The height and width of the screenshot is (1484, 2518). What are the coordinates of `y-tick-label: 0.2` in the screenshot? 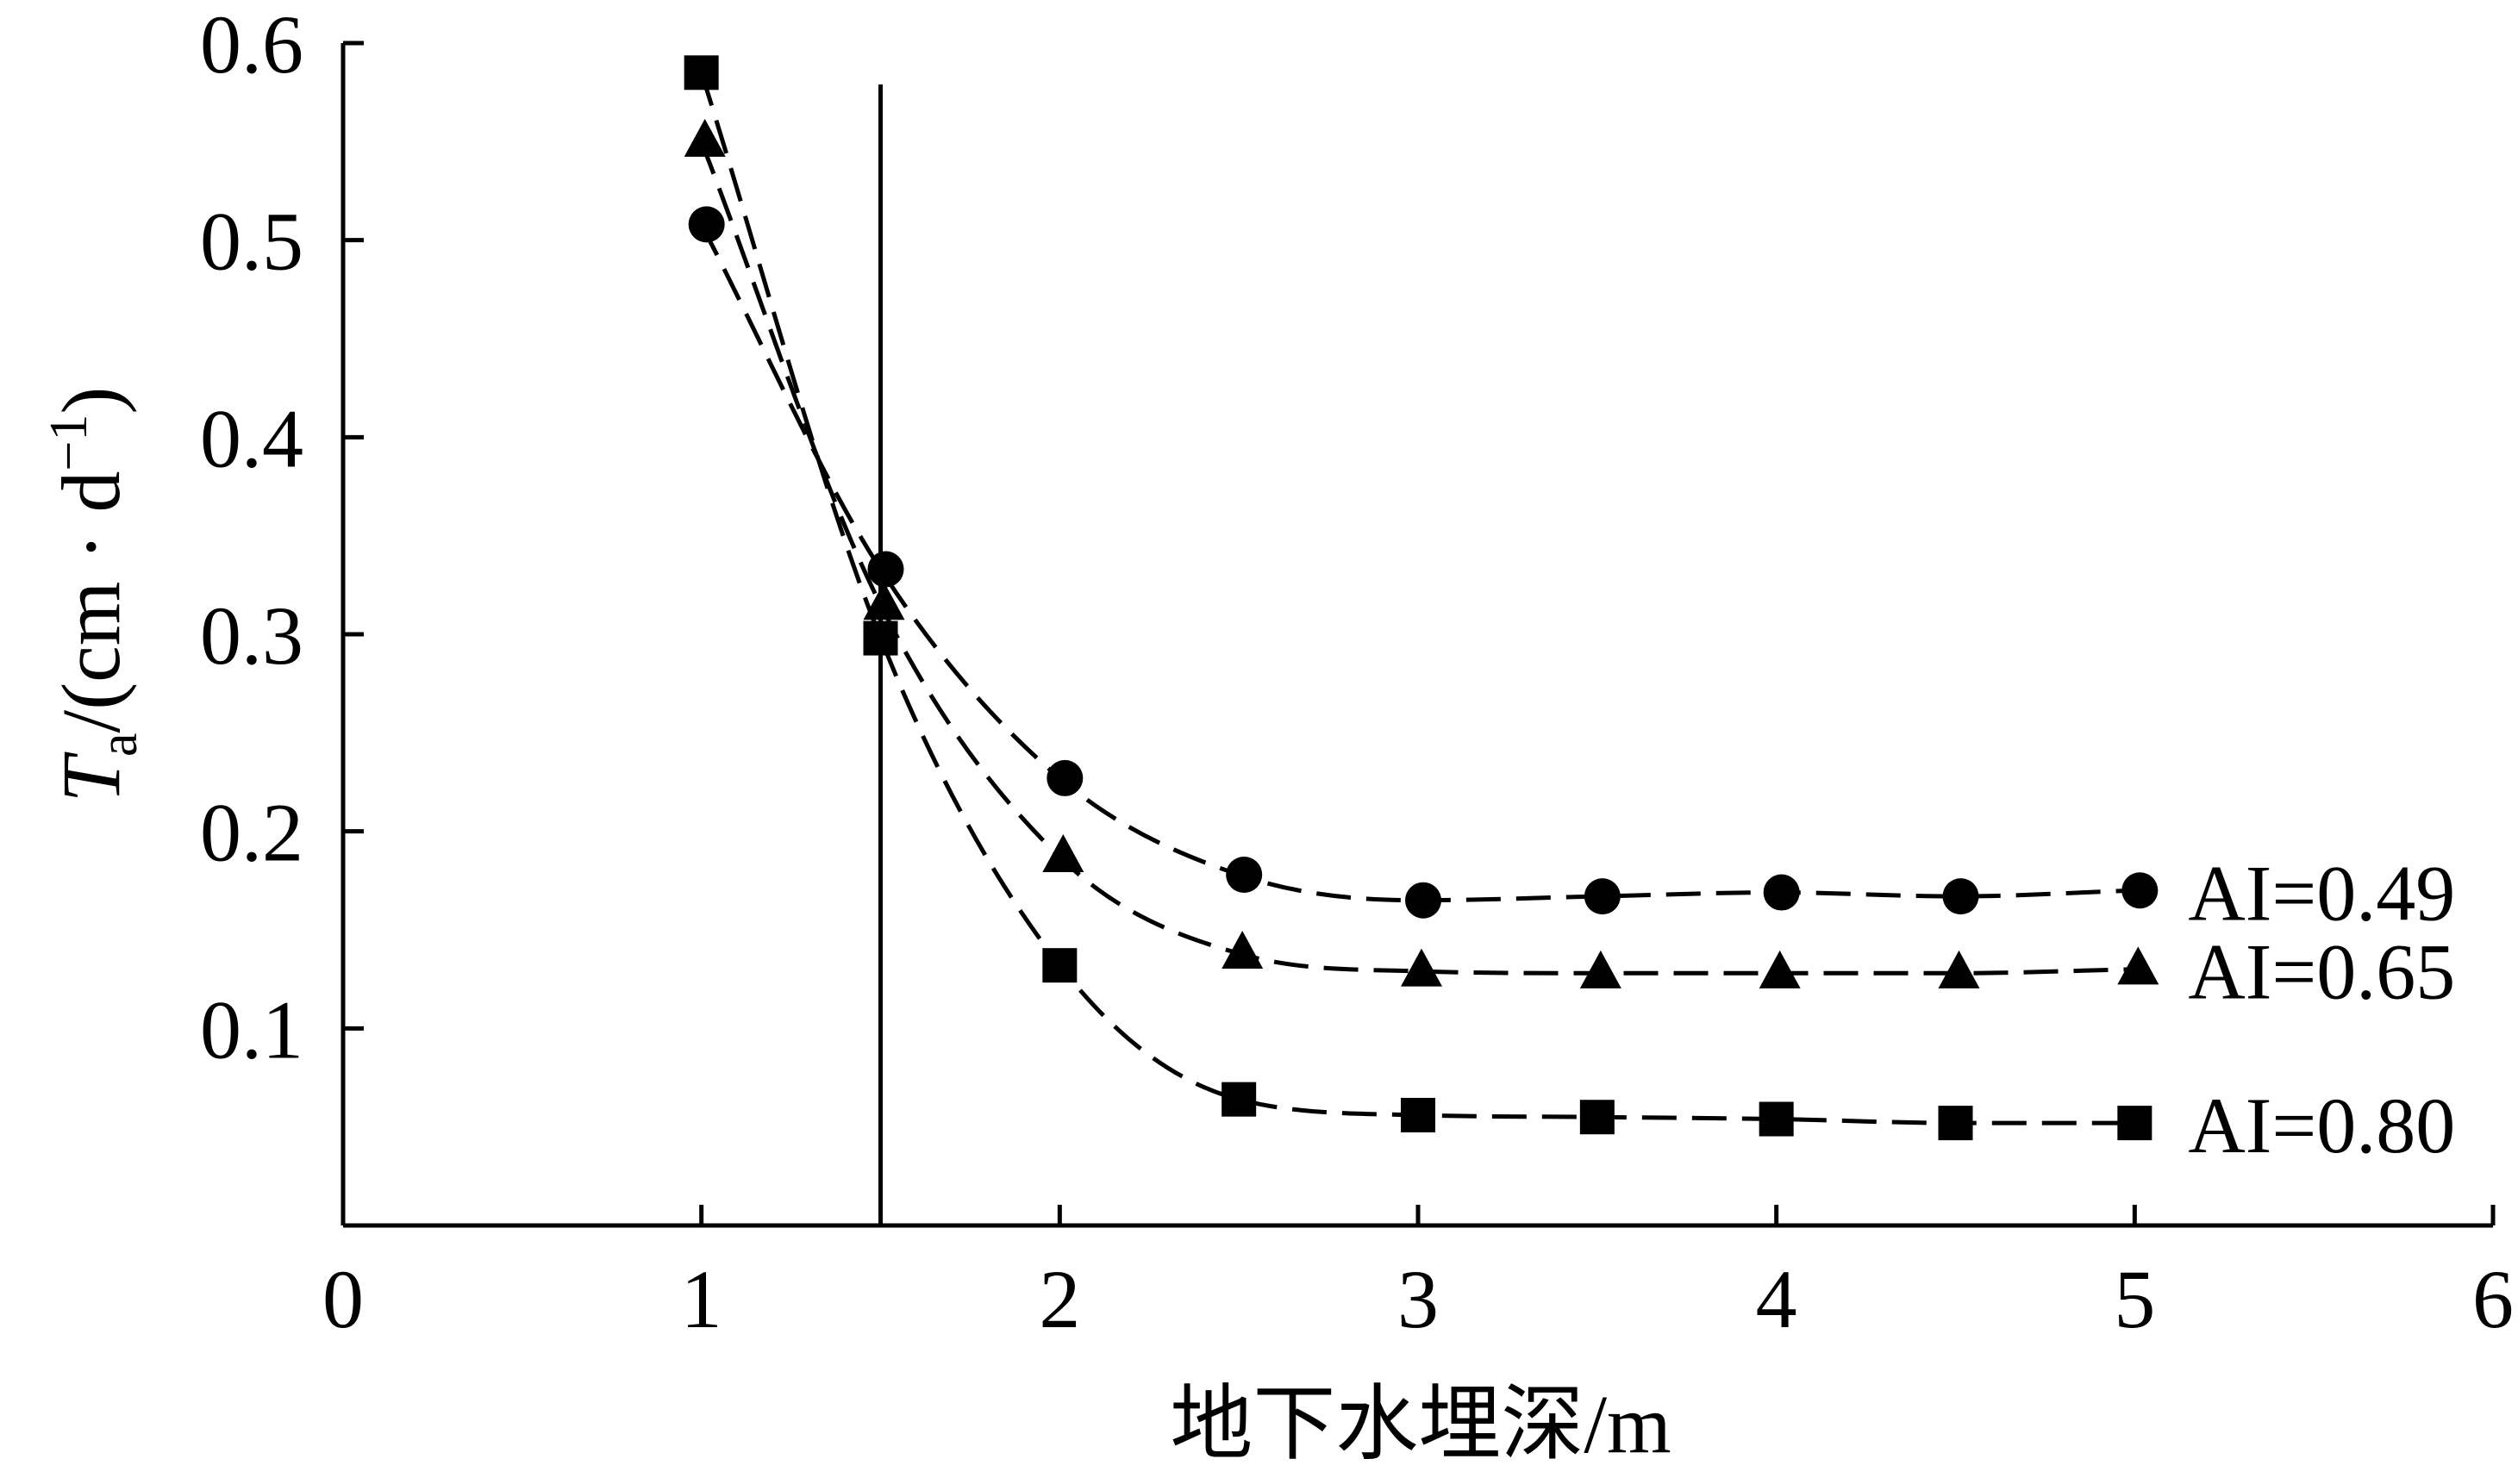 It's located at (251, 833).